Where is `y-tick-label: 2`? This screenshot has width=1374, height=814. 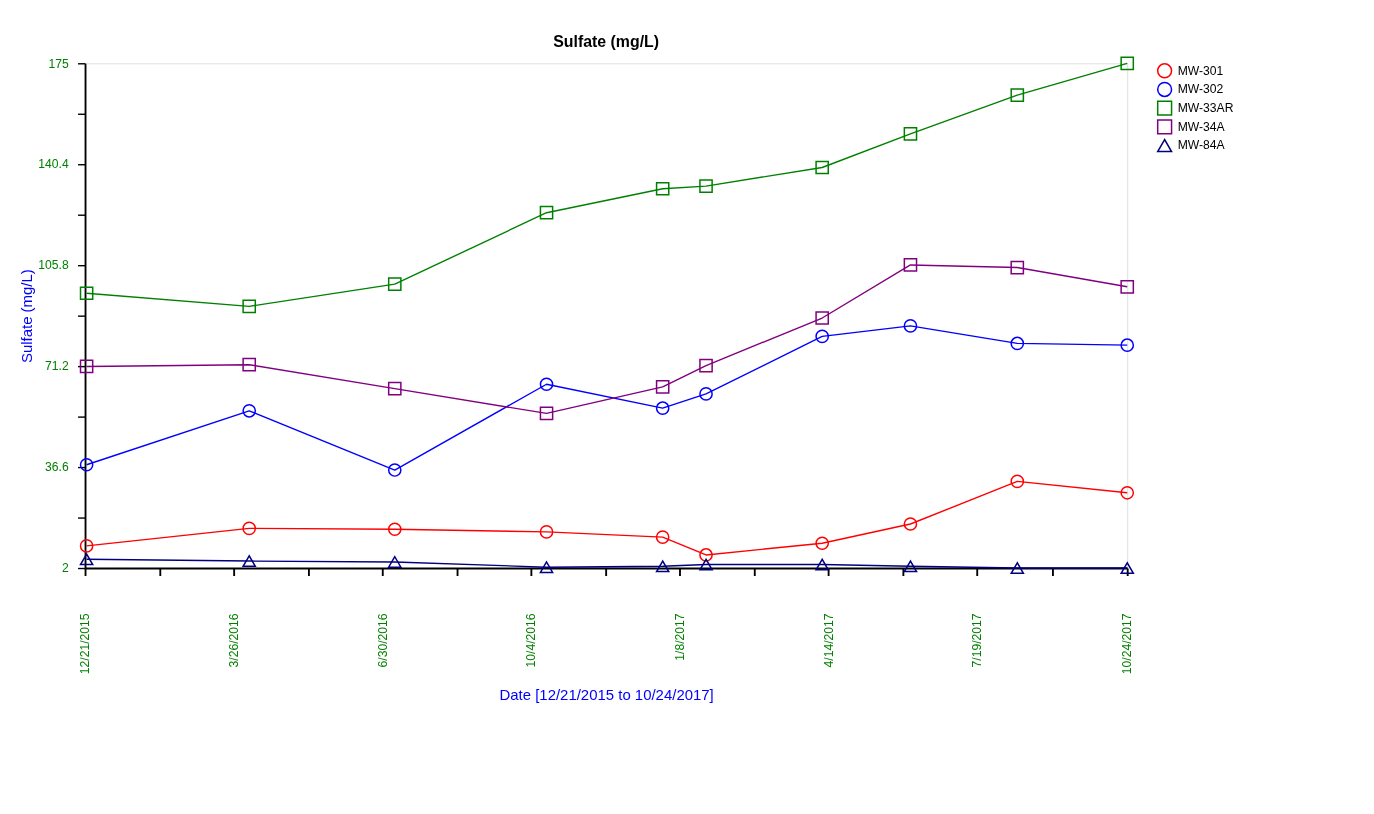
y-tick-label: 2 is located at coordinates (65, 568).